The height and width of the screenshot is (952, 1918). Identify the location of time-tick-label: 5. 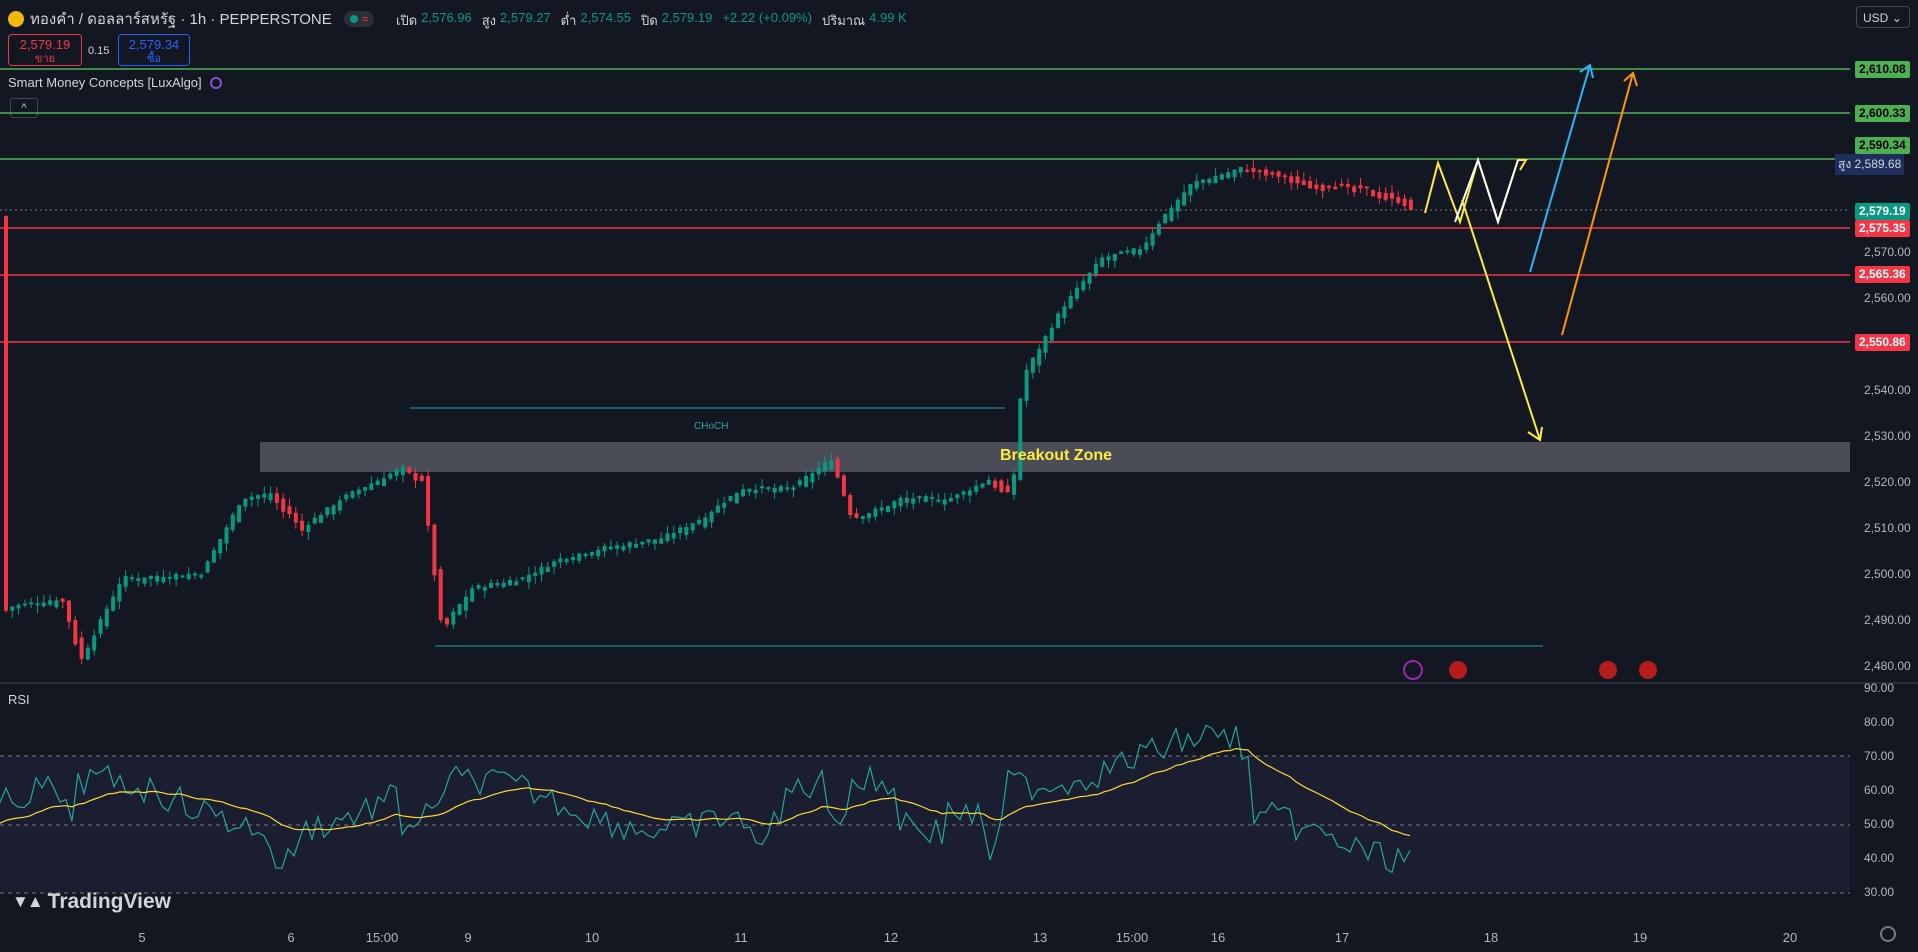
(142, 937).